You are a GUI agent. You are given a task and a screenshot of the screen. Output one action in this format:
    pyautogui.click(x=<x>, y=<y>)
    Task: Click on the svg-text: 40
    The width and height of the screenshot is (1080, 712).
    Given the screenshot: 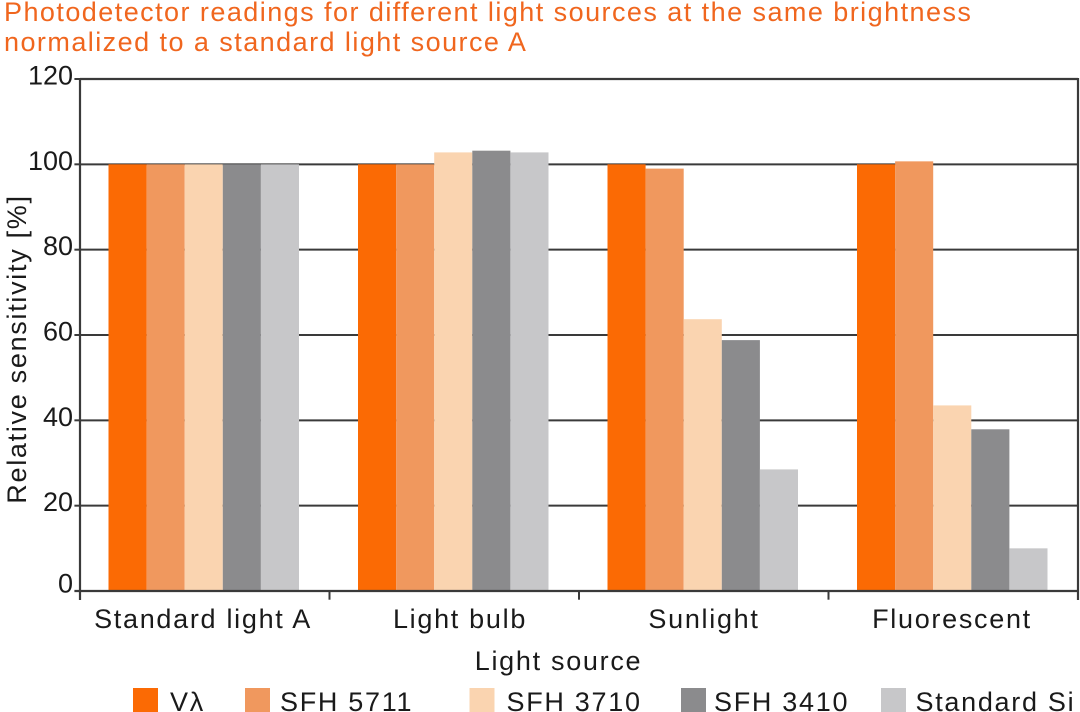 What is the action you would take?
    pyautogui.click(x=58, y=417)
    